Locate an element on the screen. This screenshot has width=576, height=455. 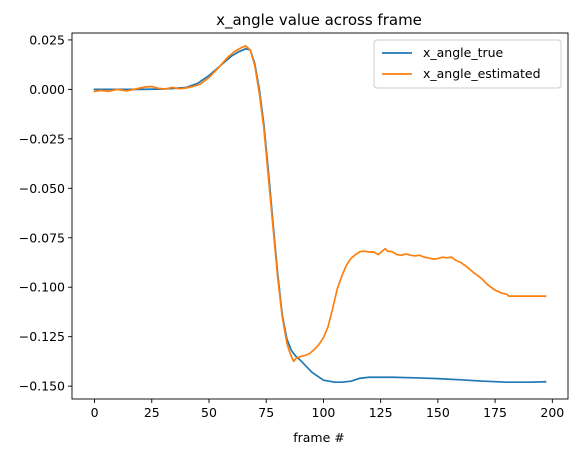
x-tick-label: 175 is located at coordinates (495, 412).